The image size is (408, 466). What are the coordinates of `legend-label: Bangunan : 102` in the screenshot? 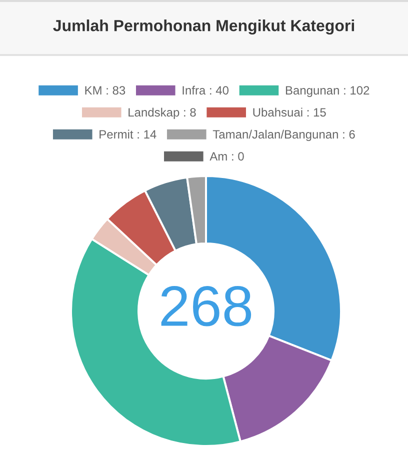 It's located at (328, 91).